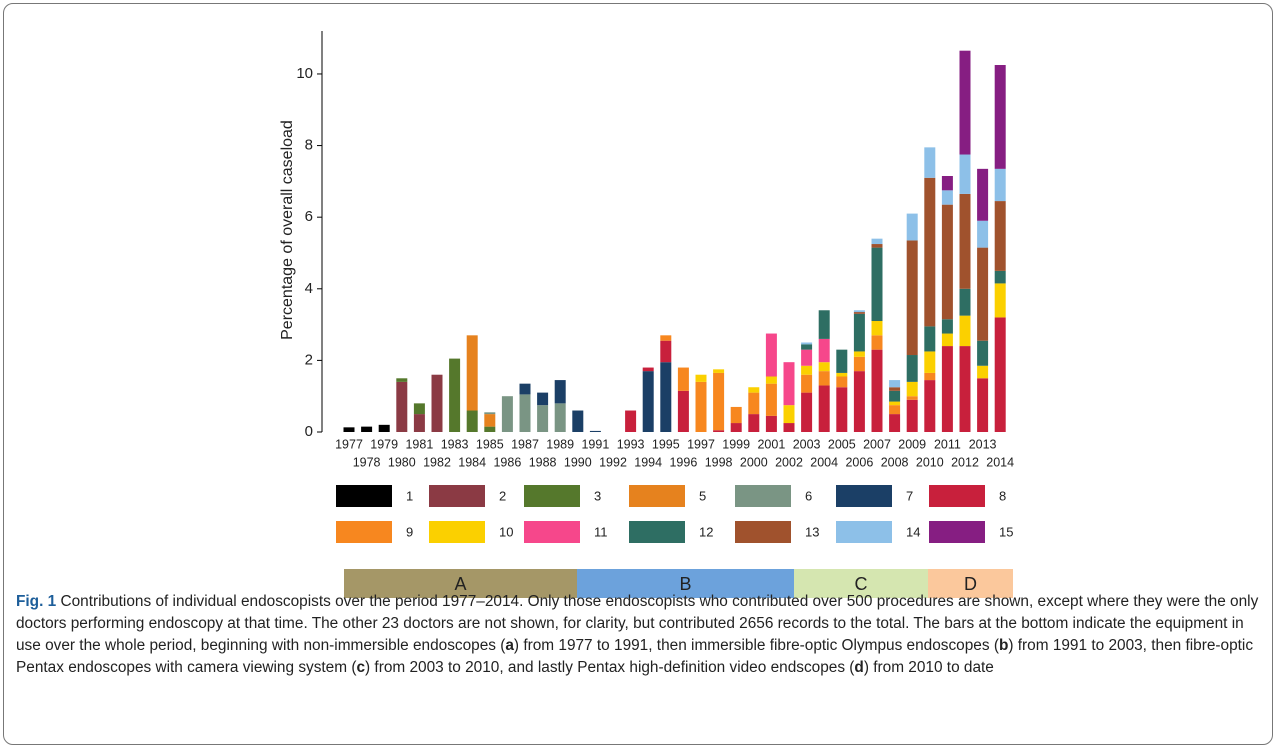 The image size is (1281, 751). What do you see at coordinates (287, 230) in the screenshot?
I see `y-axis-label: Percentage of overall caseload` at bounding box center [287, 230].